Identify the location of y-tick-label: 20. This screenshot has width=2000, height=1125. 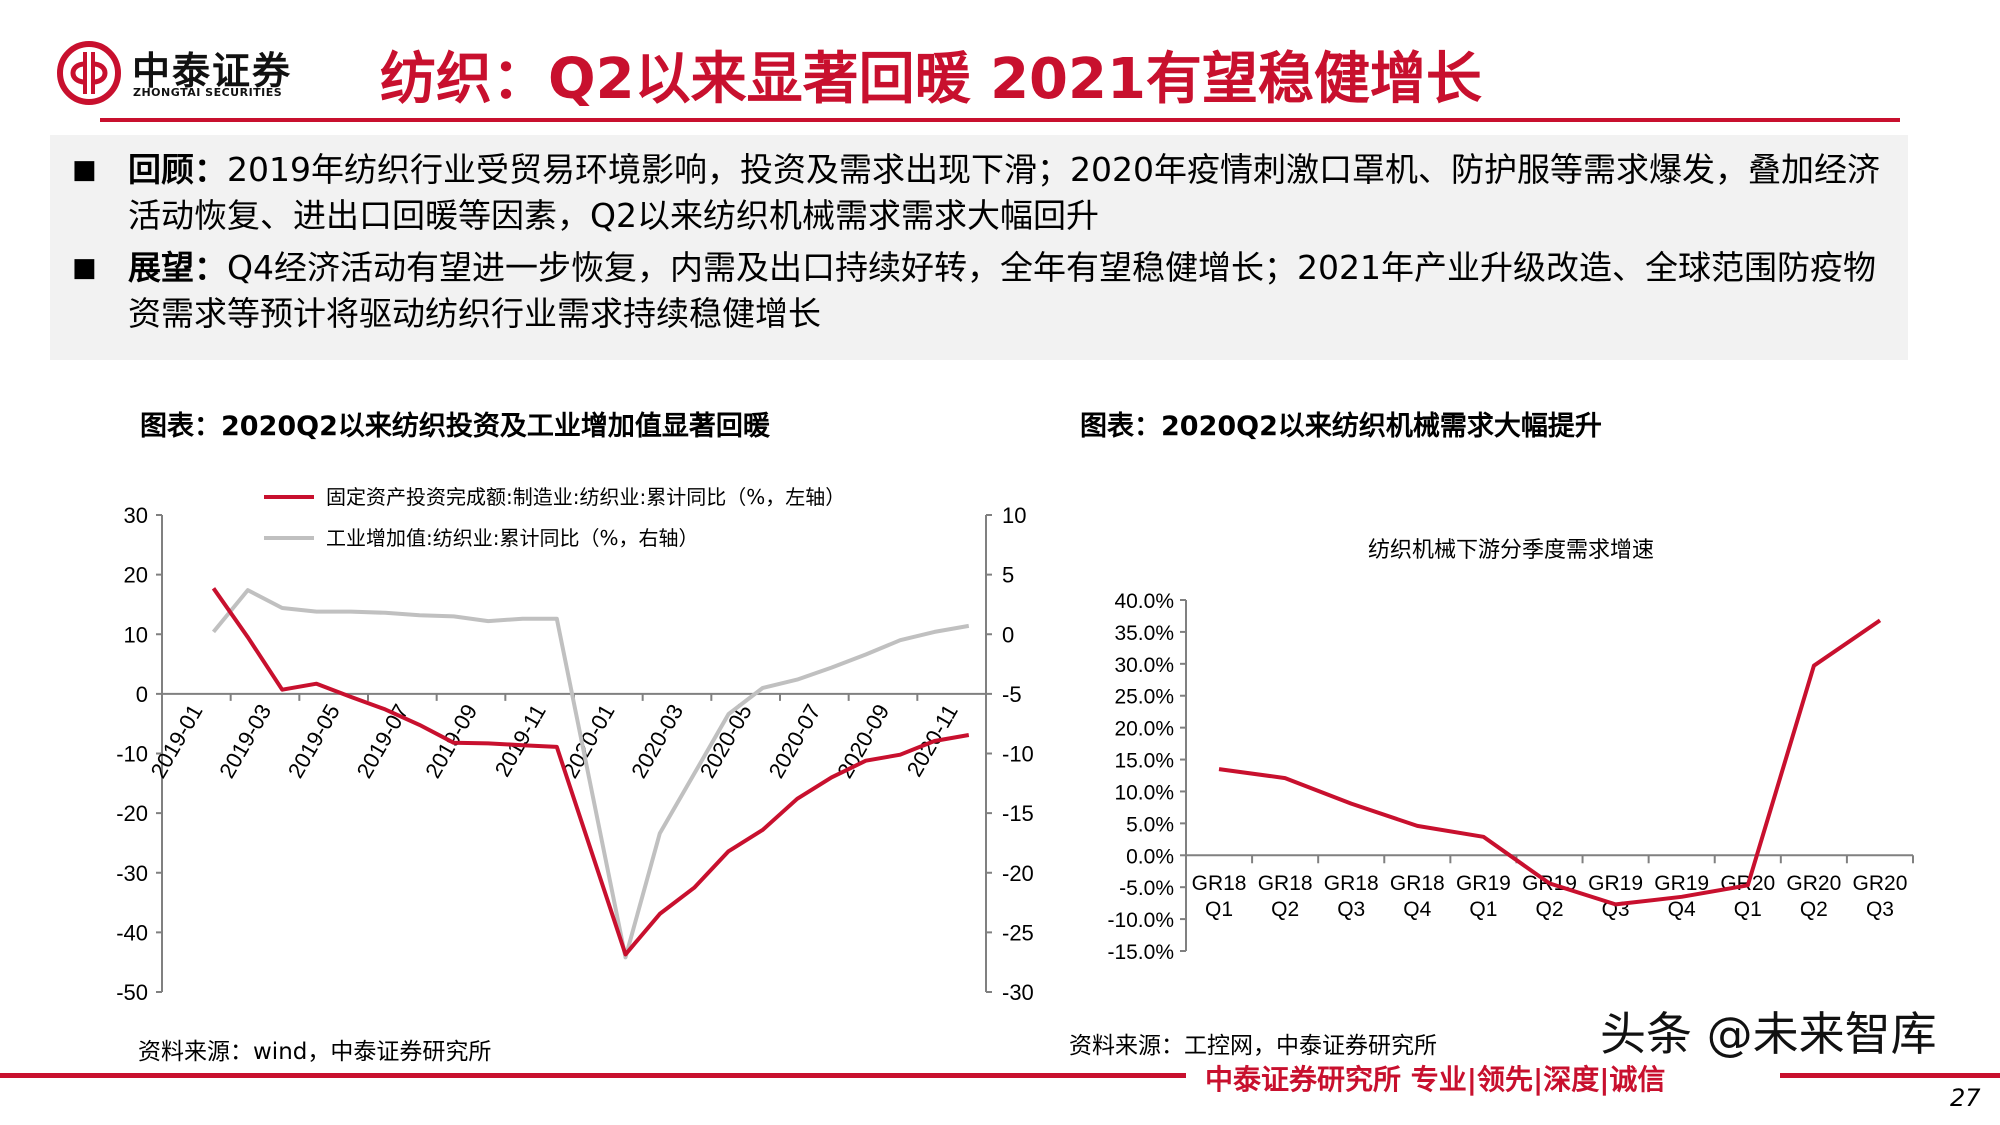
(136, 575).